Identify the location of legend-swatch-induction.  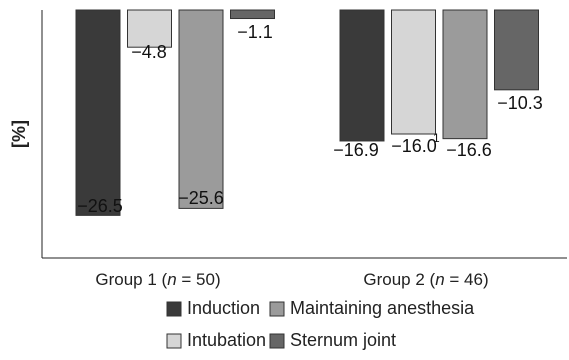
(174, 309).